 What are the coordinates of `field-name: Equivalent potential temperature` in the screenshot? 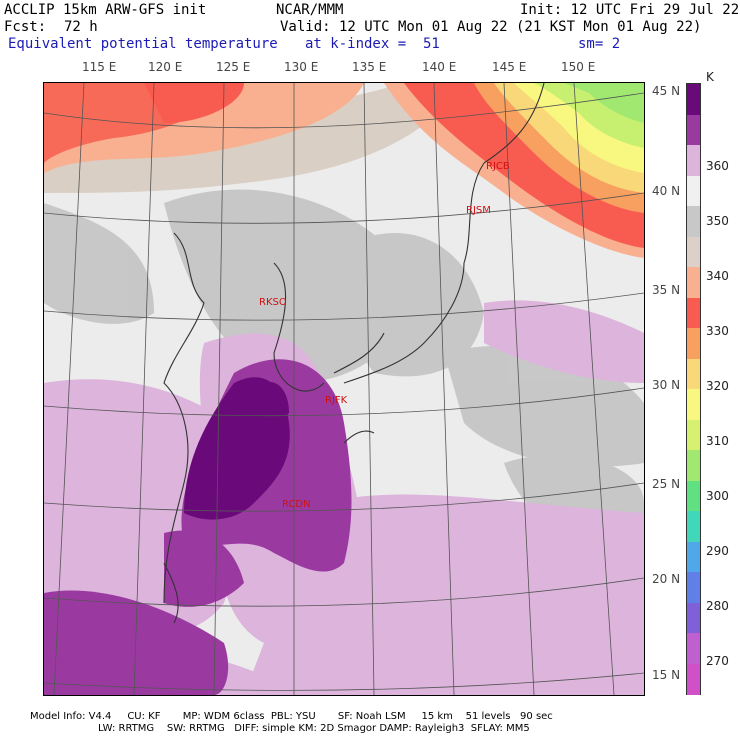 It's located at (143, 44).